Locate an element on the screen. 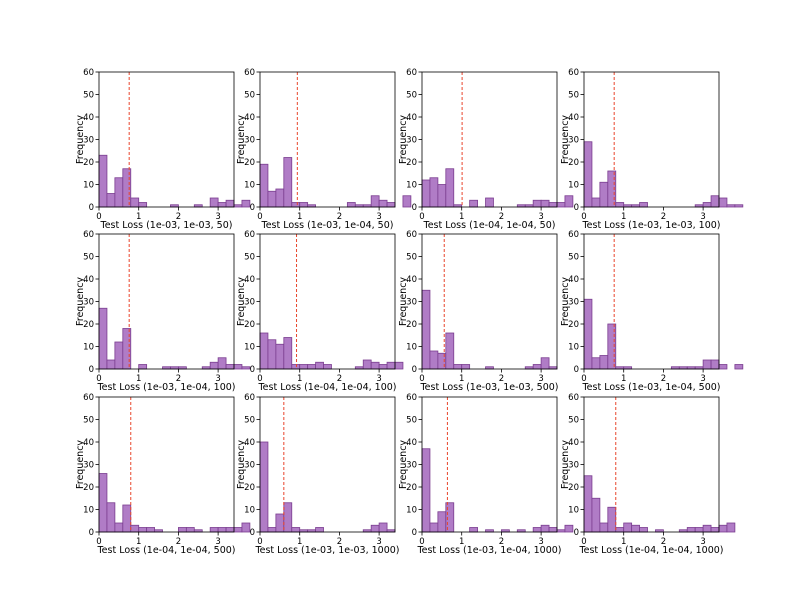  x-axis-label: Test Loss (1e-04, 1e-04, 1000) is located at coordinates (650, 550).